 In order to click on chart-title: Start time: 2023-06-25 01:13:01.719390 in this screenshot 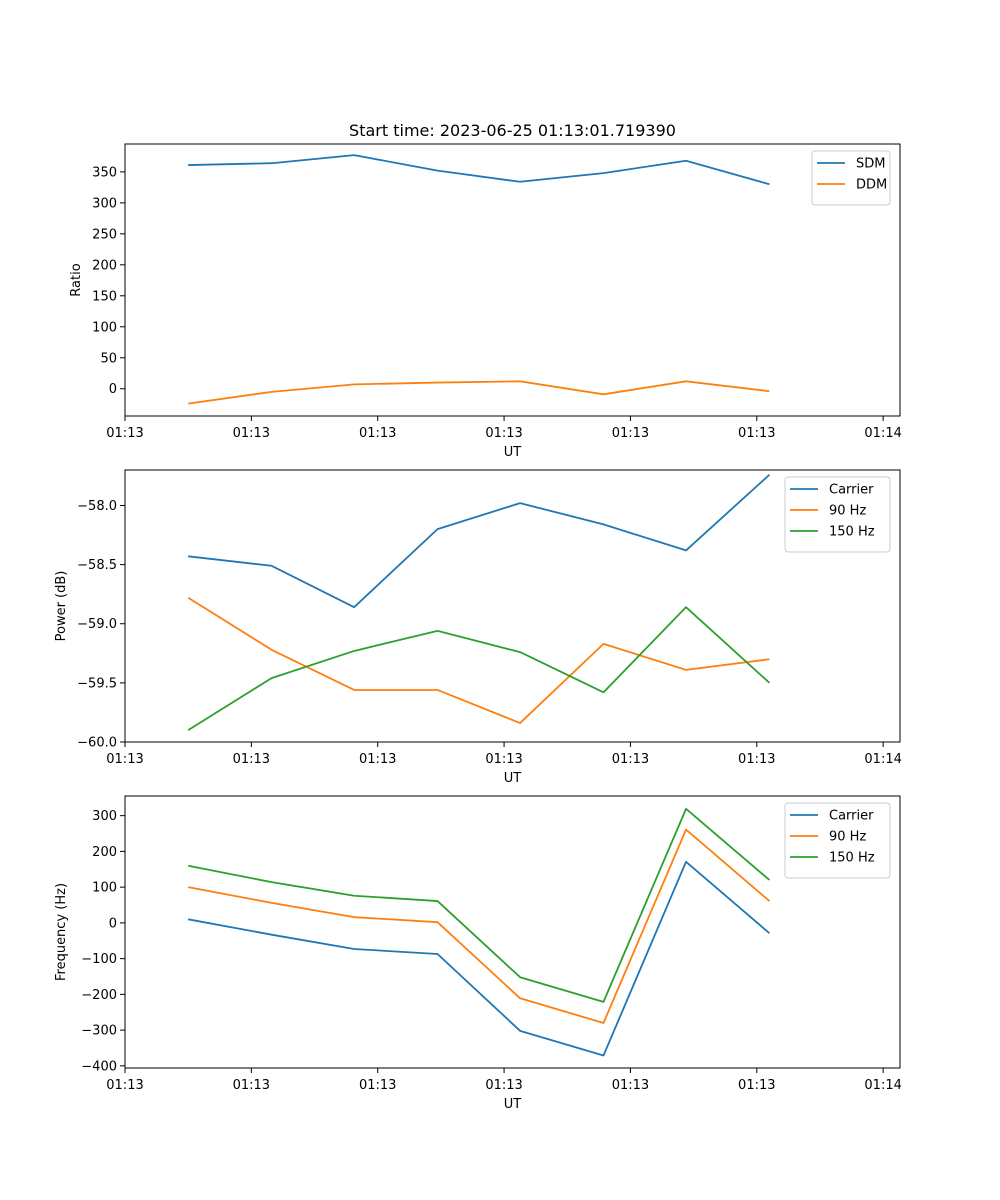, I will do `click(512, 130)`.